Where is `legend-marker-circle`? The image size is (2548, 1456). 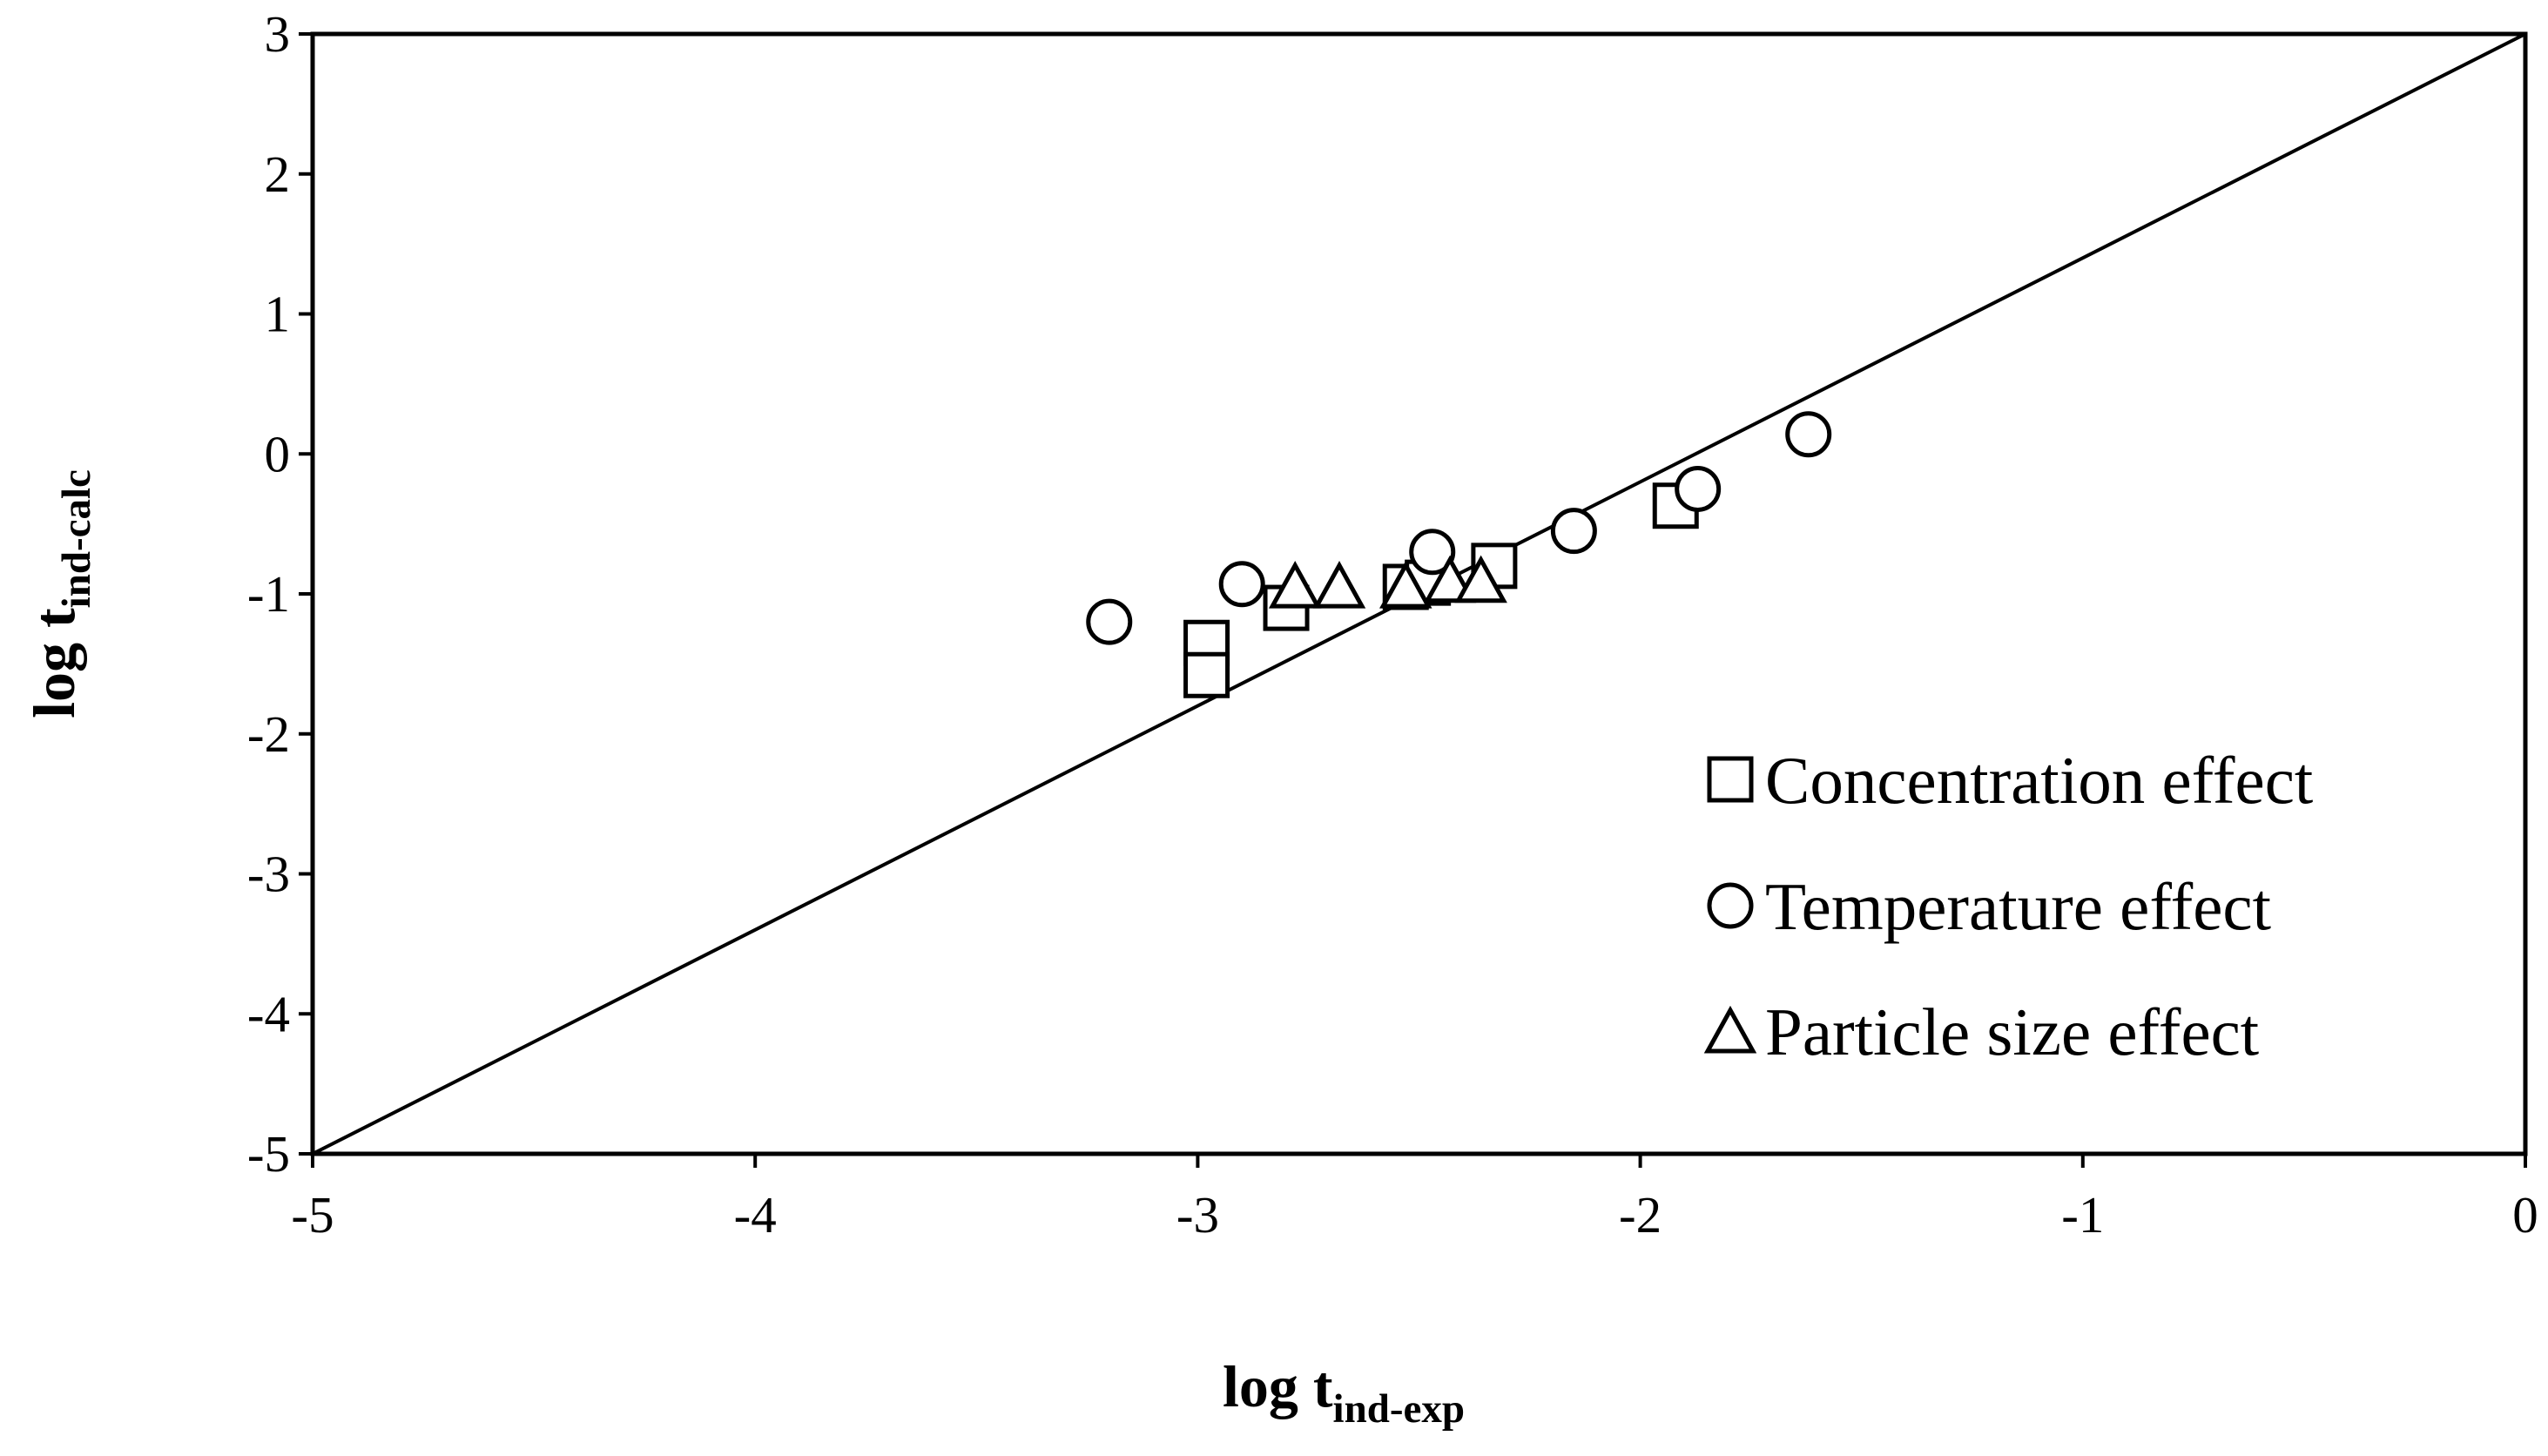
legend-marker-circle is located at coordinates (1730, 905).